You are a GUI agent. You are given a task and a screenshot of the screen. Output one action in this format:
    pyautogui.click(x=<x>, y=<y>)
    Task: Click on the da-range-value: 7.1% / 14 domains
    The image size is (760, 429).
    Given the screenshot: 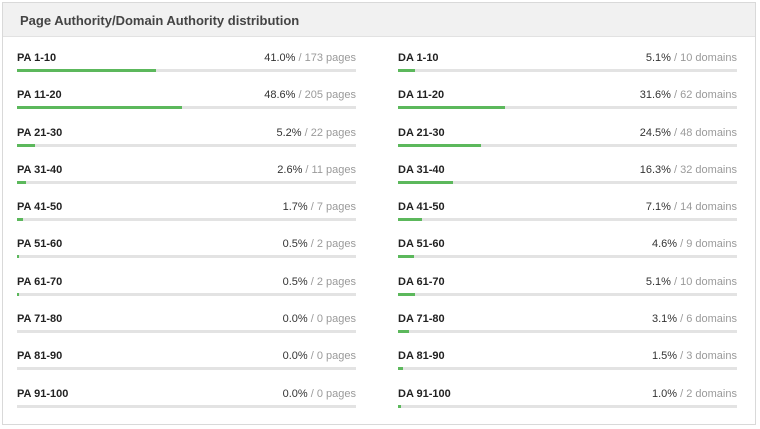 What is the action you would take?
    pyautogui.click(x=691, y=207)
    